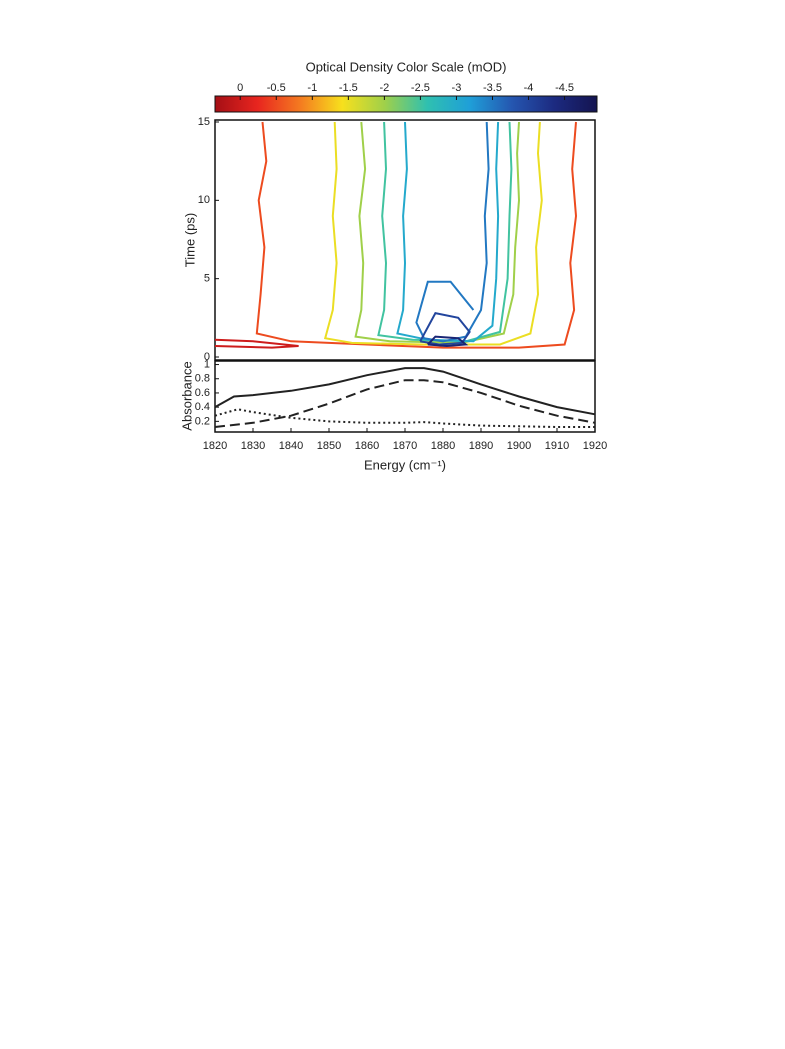 This screenshot has height=1049, width=785. What do you see at coordinates (384, 88) in the screenshot?
I see `colorbar-tick-label: -2` at bounding box center [384, 88].